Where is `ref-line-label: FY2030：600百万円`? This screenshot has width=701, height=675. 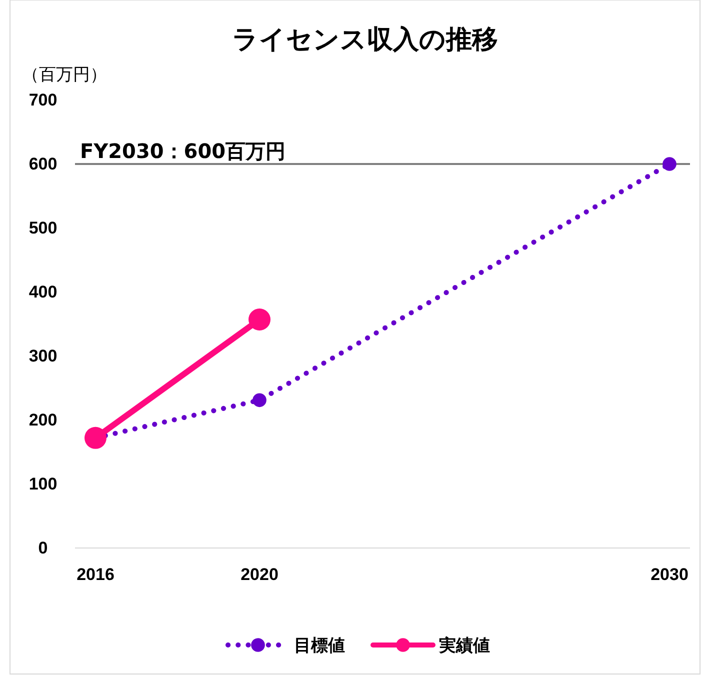
ref-line-label: FY2030：600百万円 is located at coordinates (183, 151).